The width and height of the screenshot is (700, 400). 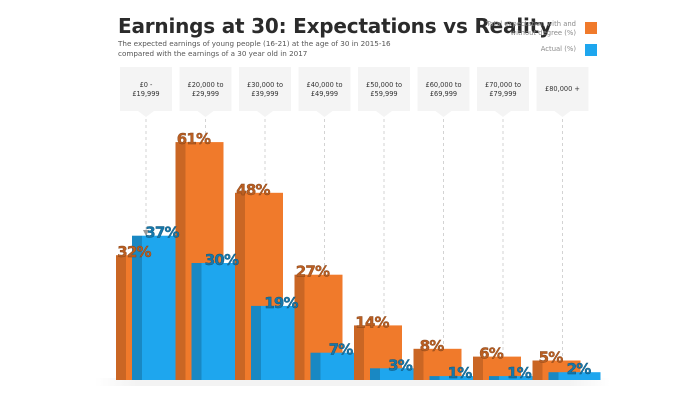 I want to click on chart-title: Earnings at 30: Expectations vs Reality, so click(x=335, y=26).